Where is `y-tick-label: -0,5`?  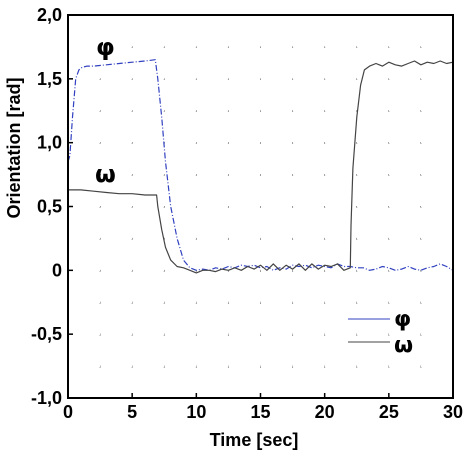 y-tick-label: -0,5 is located at coordinates (46, 334).